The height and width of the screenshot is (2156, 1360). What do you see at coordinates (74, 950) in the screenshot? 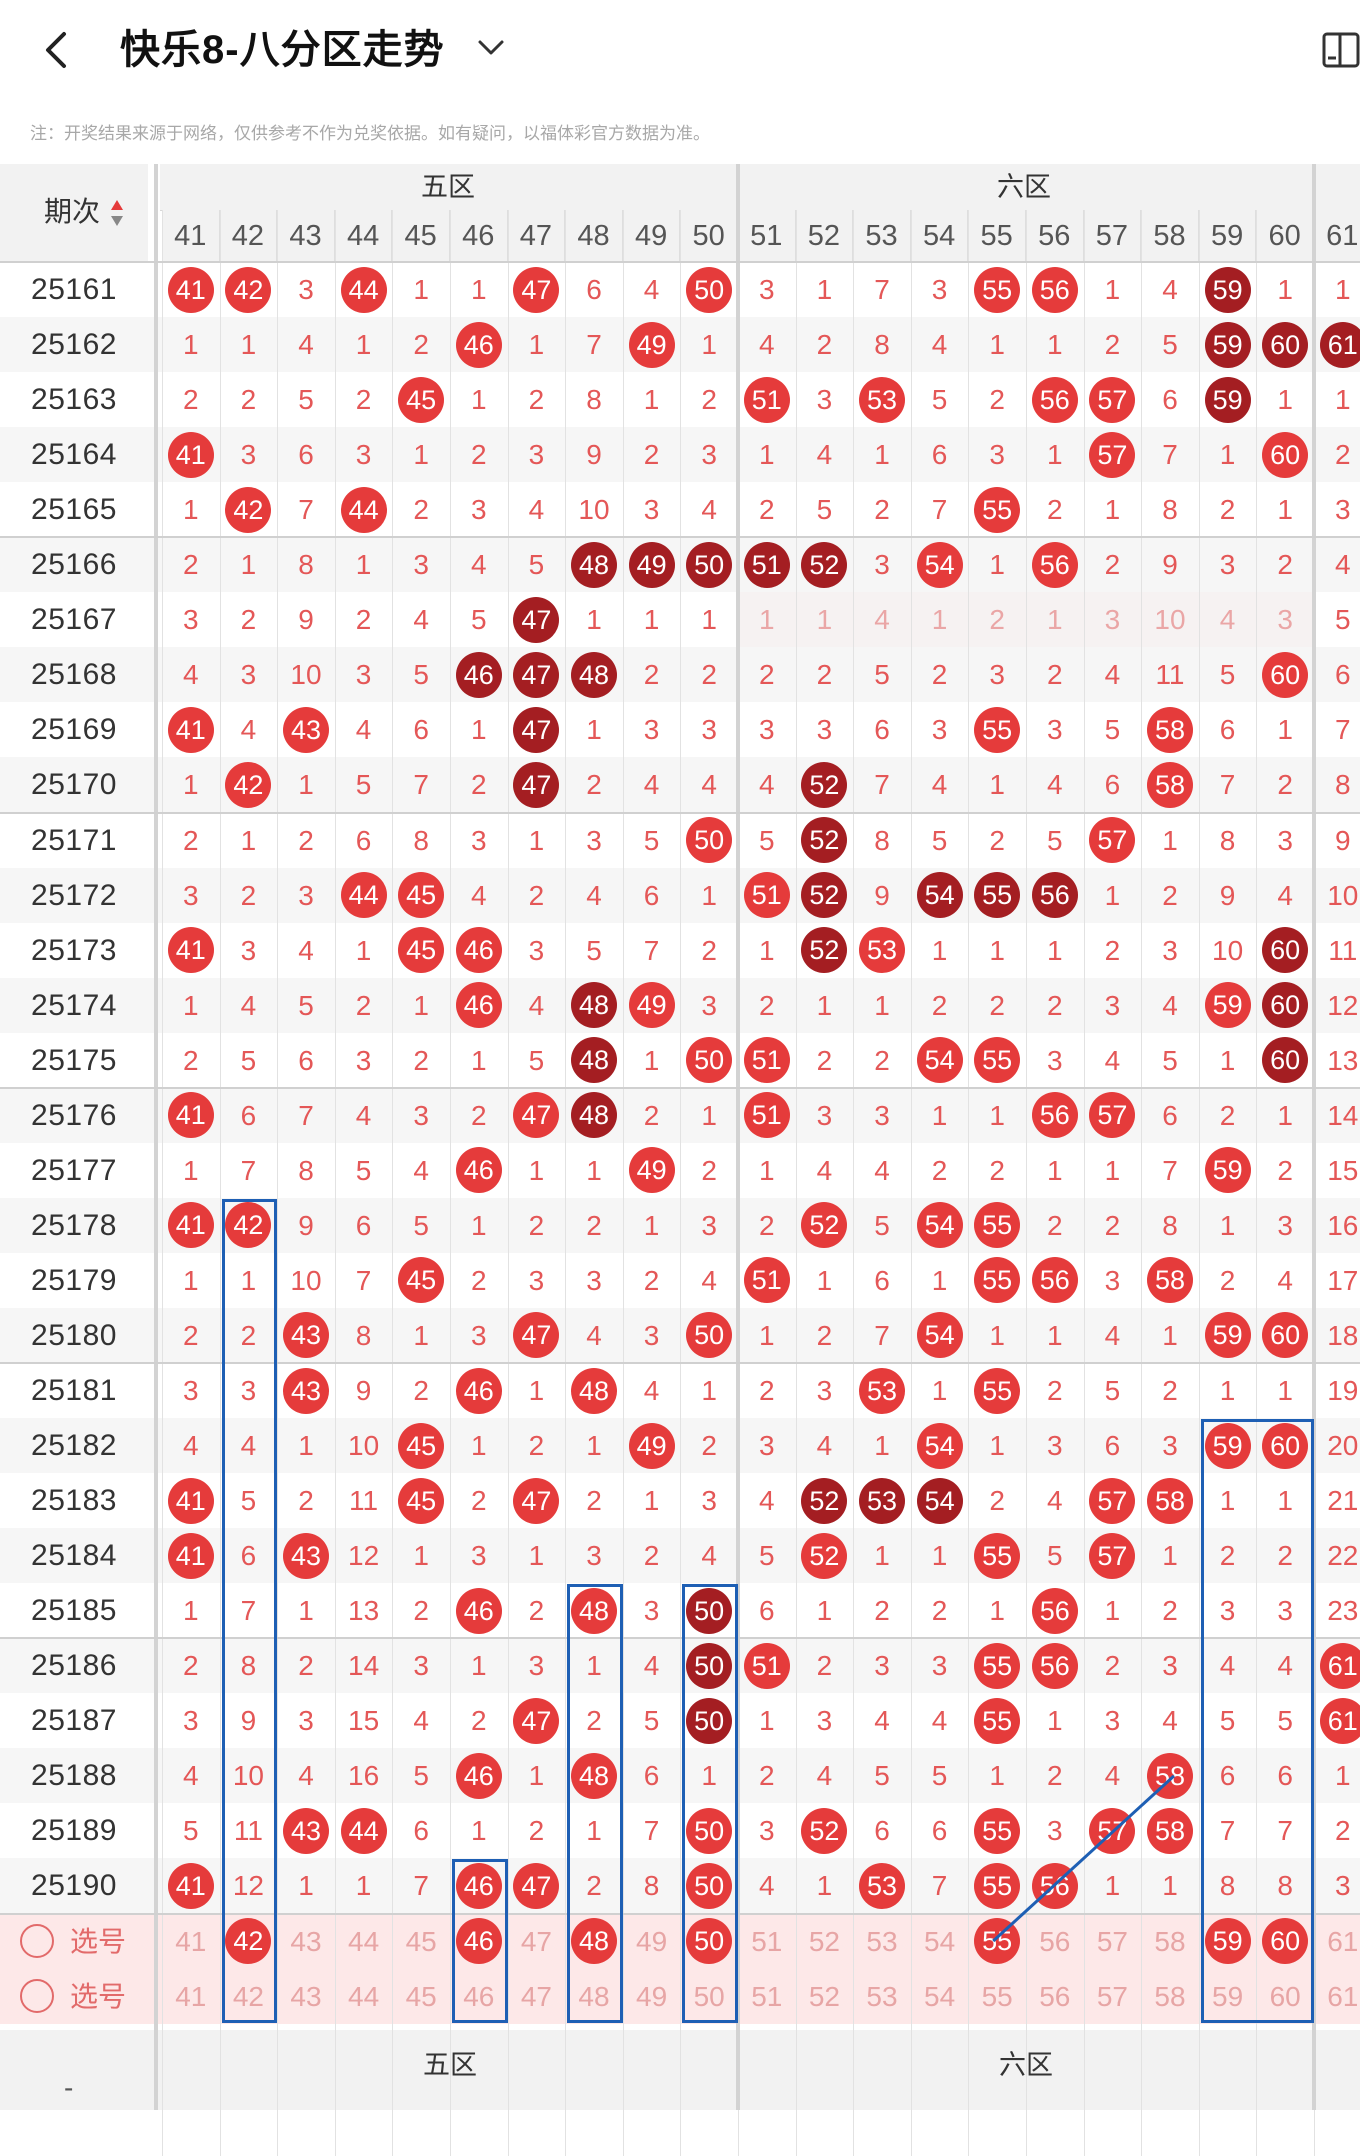
I see `period-cell: 25173` at bounding box center [74, 950].